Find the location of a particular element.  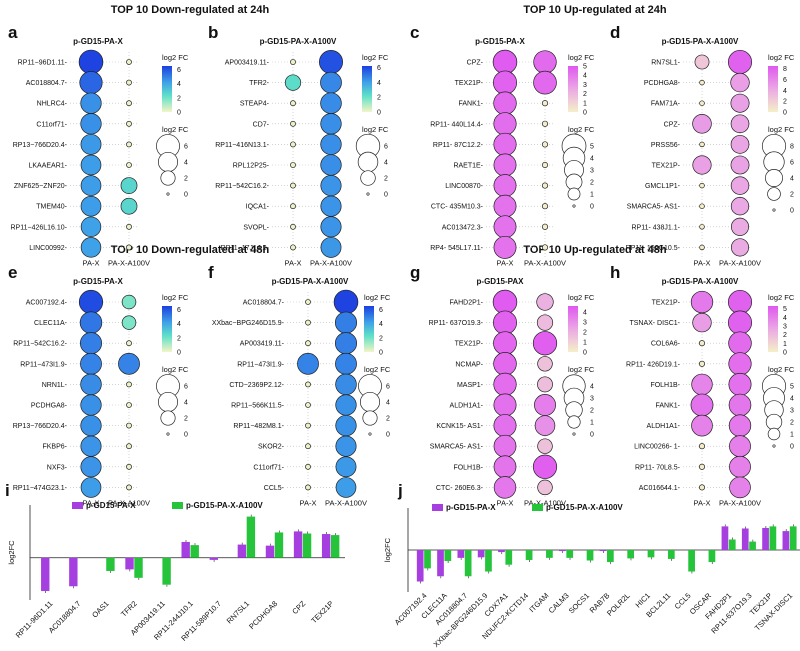

y-axis-label: log2FC is located at coordinates (11, 552).